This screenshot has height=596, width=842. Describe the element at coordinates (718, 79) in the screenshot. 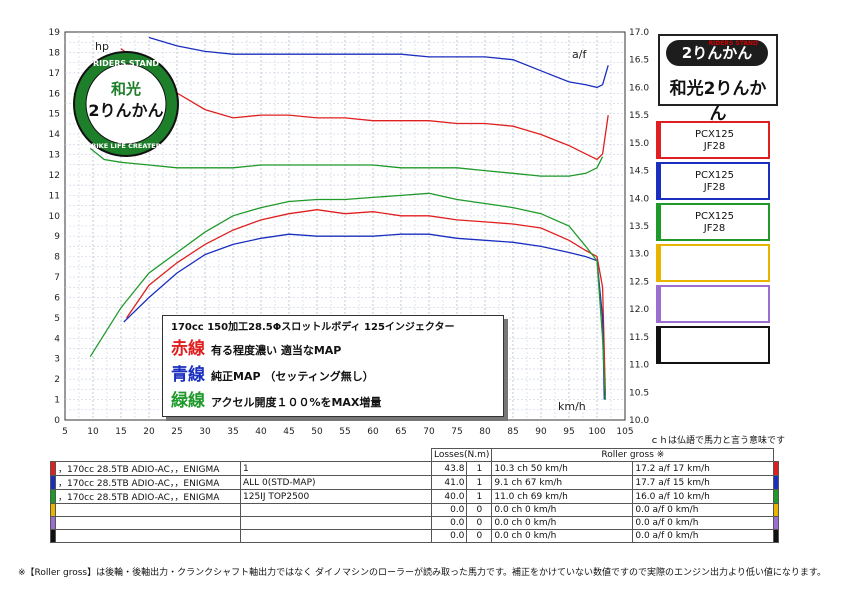

I see `wako-2rinkan-logo: RIDERS STAND 2りんかん 和光2りんかん` at that location.